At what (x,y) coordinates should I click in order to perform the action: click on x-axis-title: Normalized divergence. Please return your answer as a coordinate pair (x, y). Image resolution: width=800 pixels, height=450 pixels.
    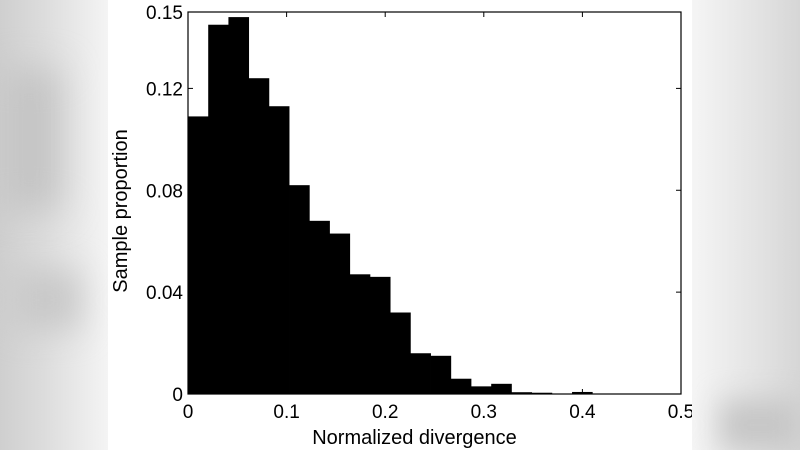
    Looking at the image, I should click on (414, 438).